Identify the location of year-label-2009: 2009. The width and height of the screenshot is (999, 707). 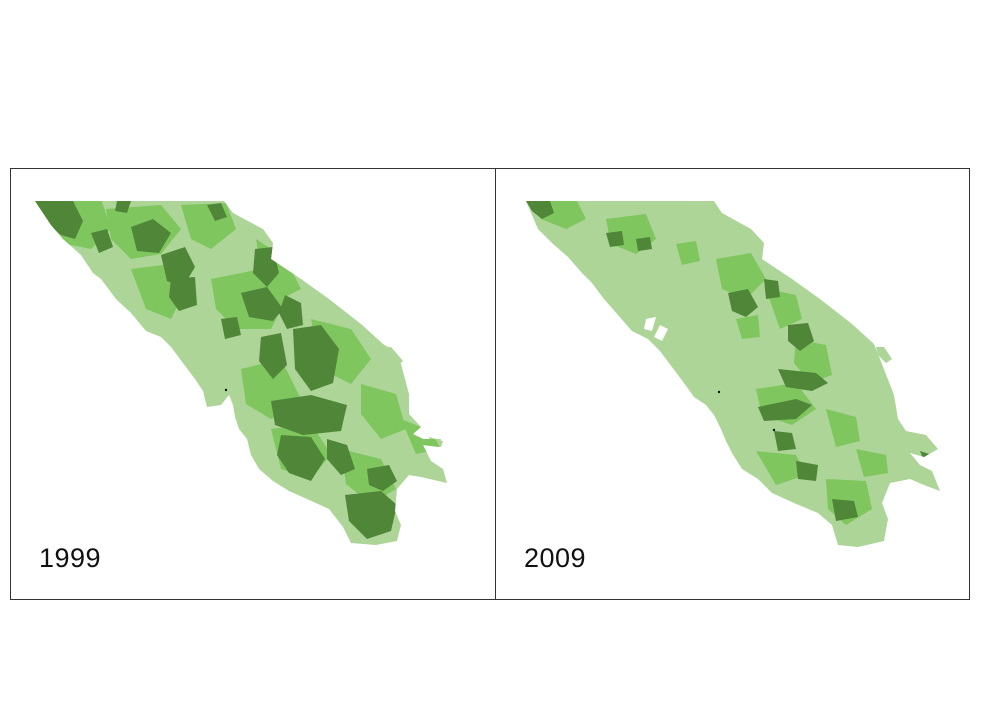
(555, 558).